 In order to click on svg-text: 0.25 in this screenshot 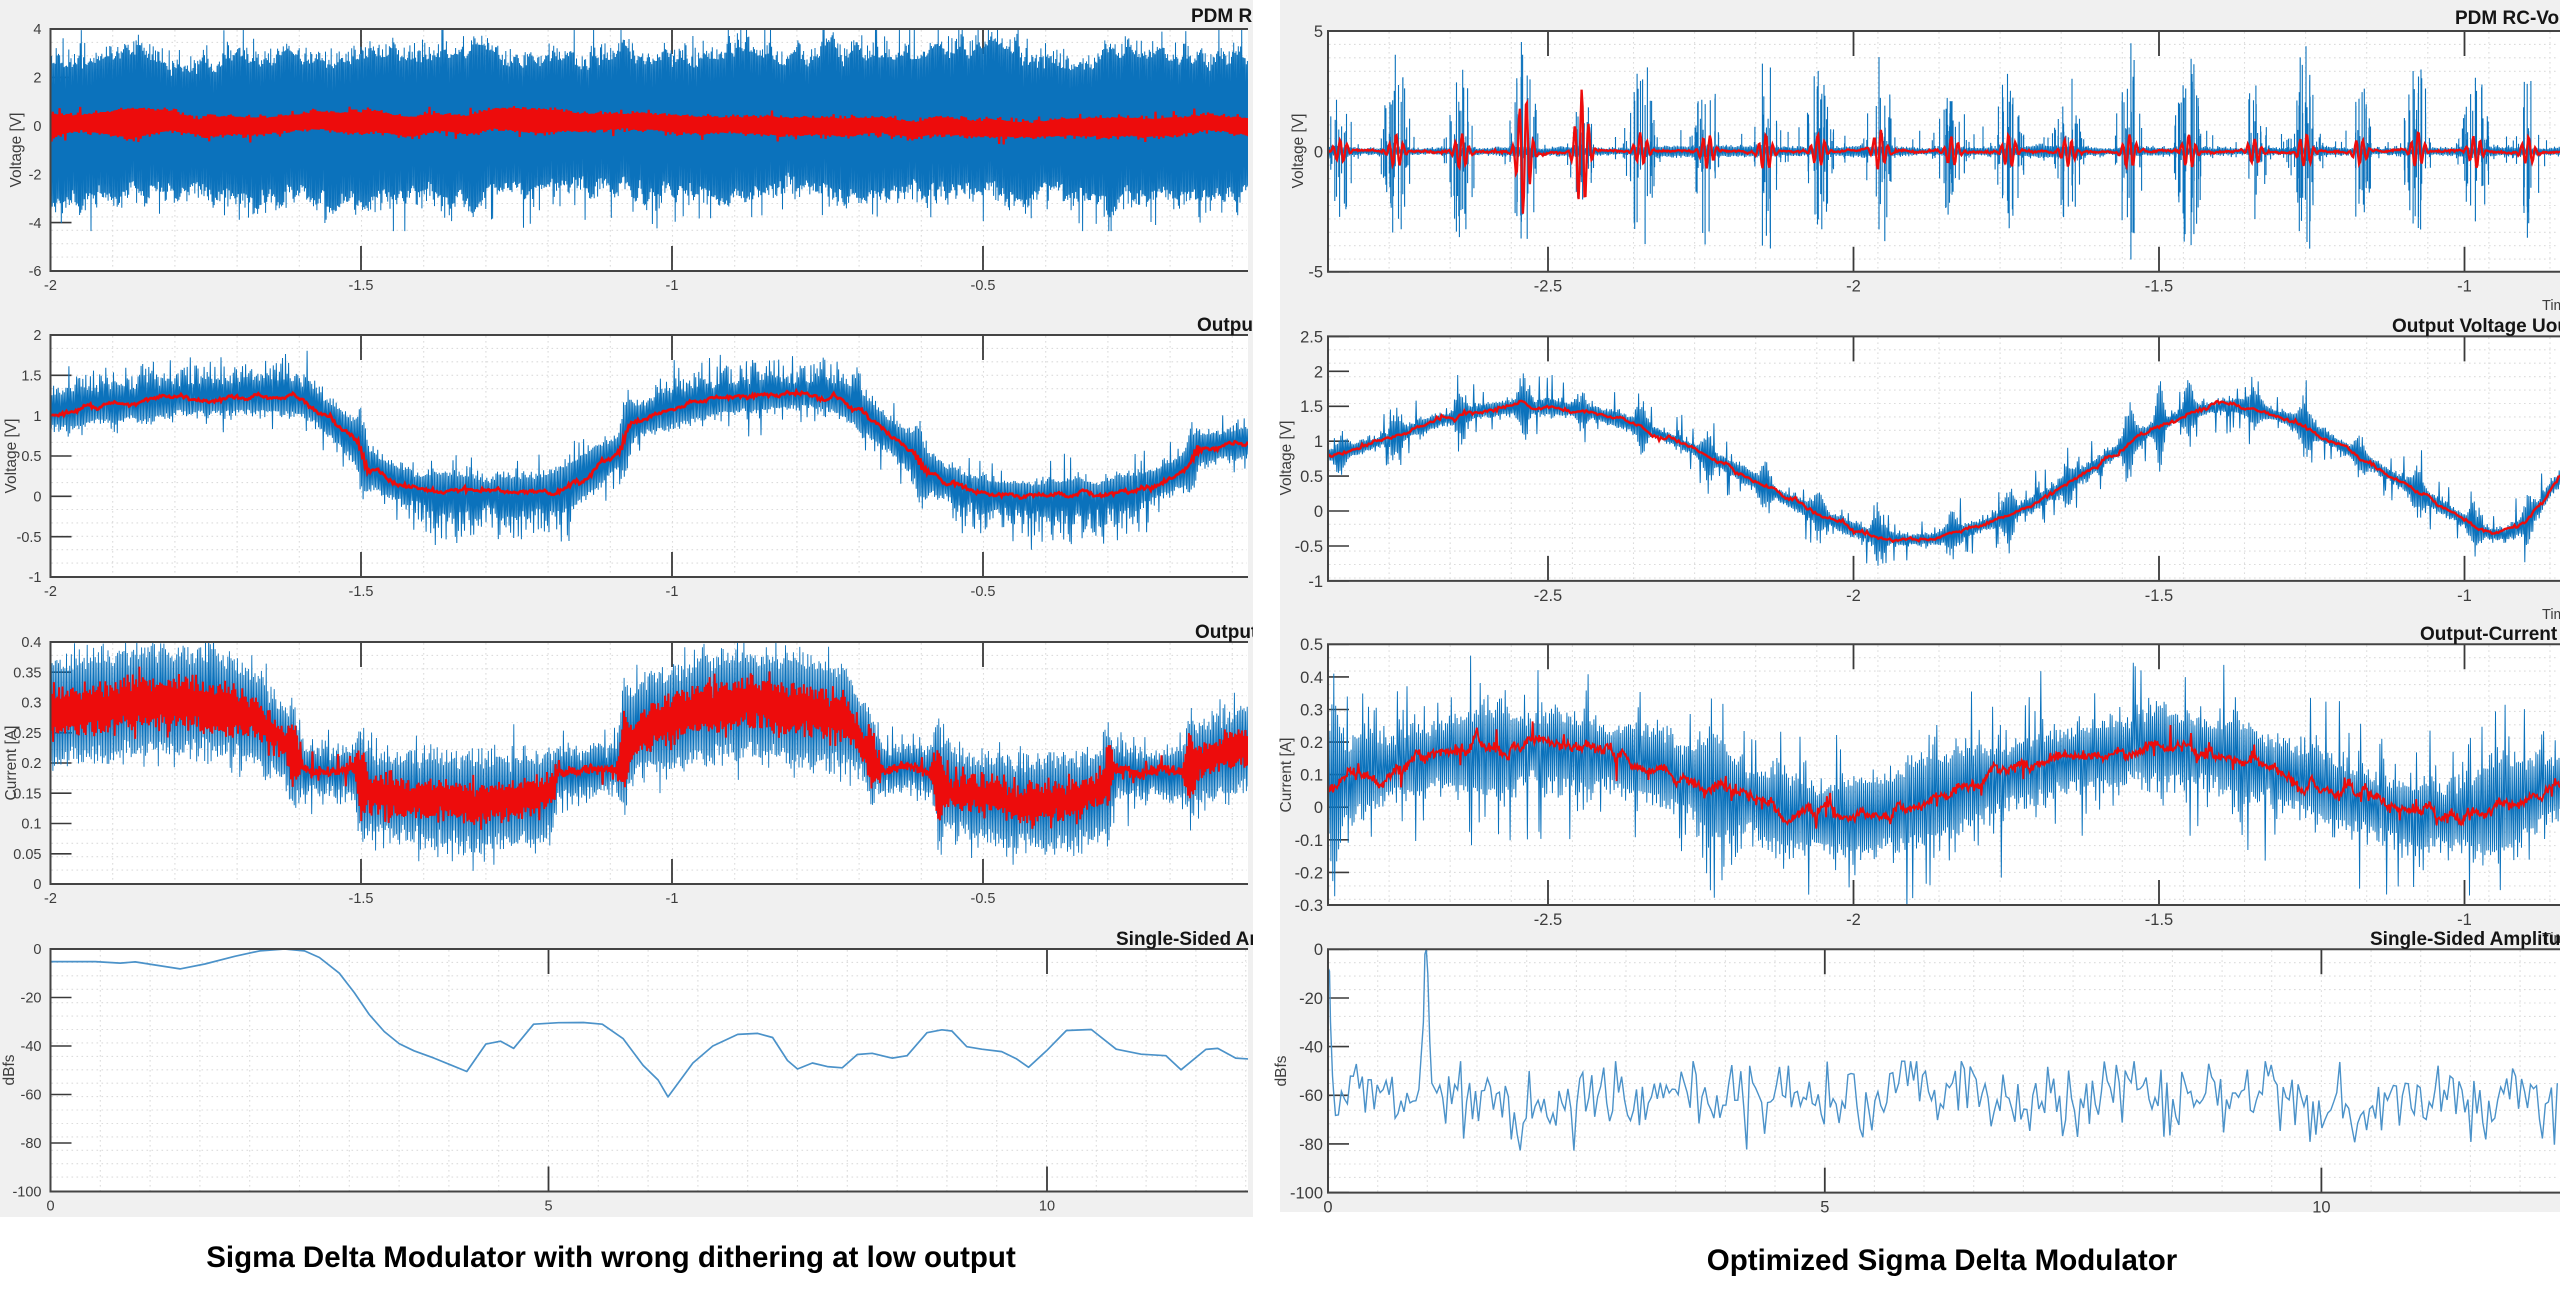, I will do `click(27, 734)`.